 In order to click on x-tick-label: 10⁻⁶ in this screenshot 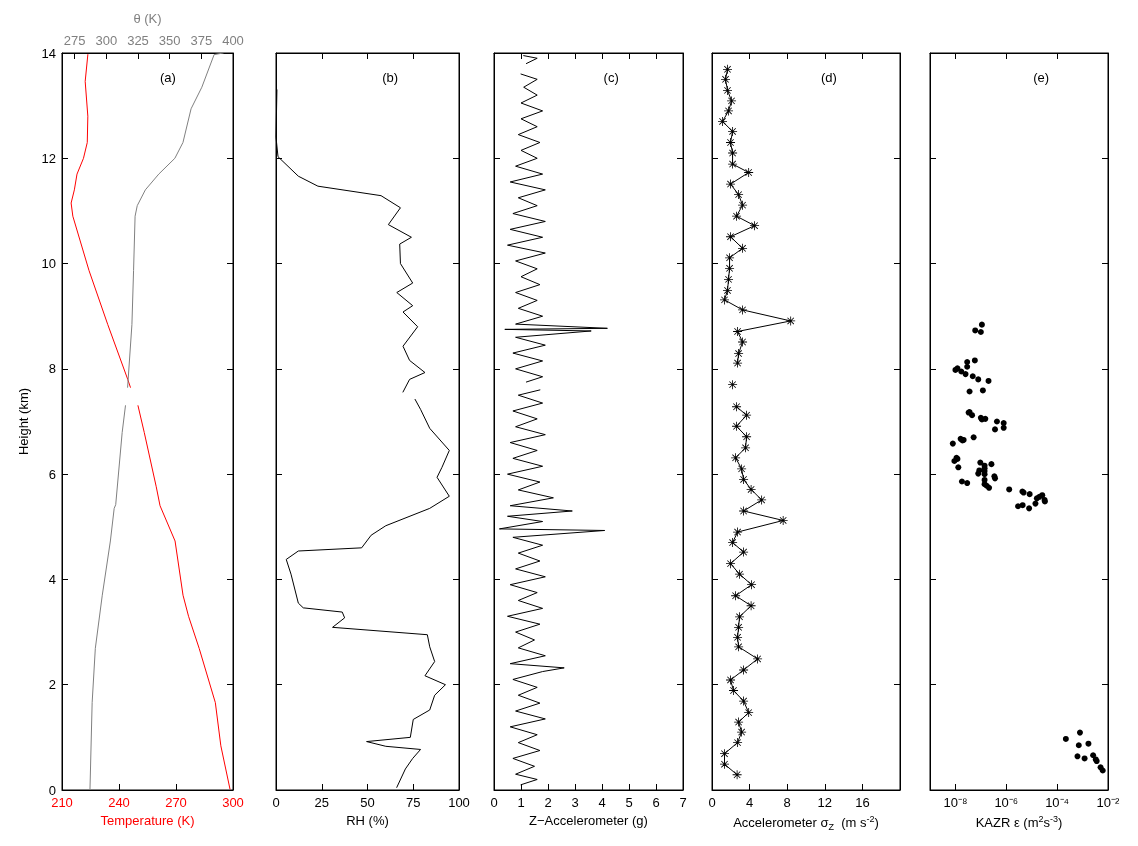, I will do `click(1006, 802)`.